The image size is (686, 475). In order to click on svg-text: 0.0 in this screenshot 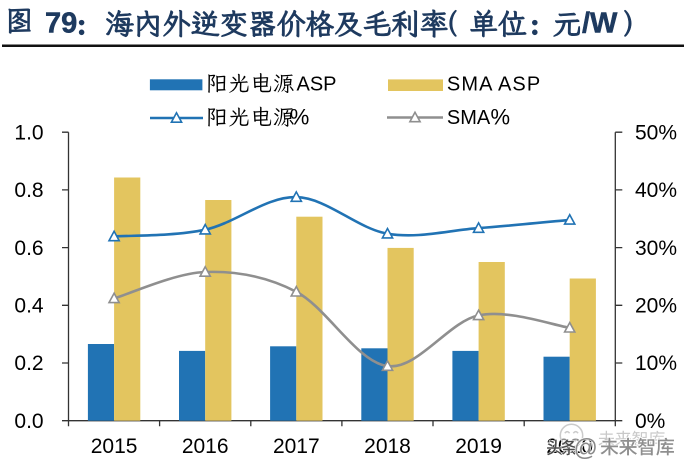, I will do `click(28, 421)`.